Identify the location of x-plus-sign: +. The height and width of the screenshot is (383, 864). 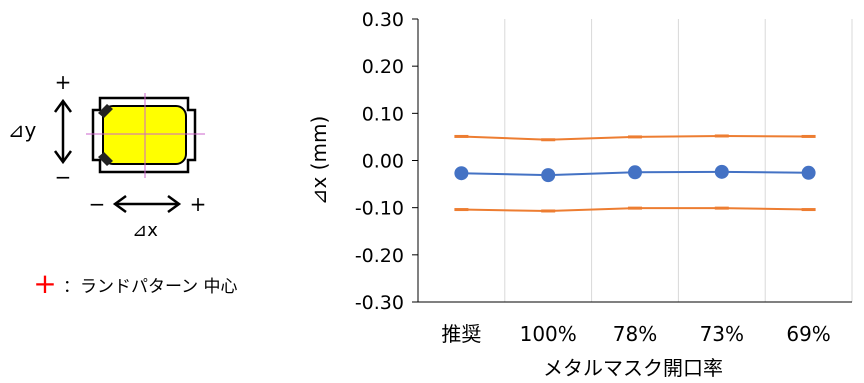
(198, 204).